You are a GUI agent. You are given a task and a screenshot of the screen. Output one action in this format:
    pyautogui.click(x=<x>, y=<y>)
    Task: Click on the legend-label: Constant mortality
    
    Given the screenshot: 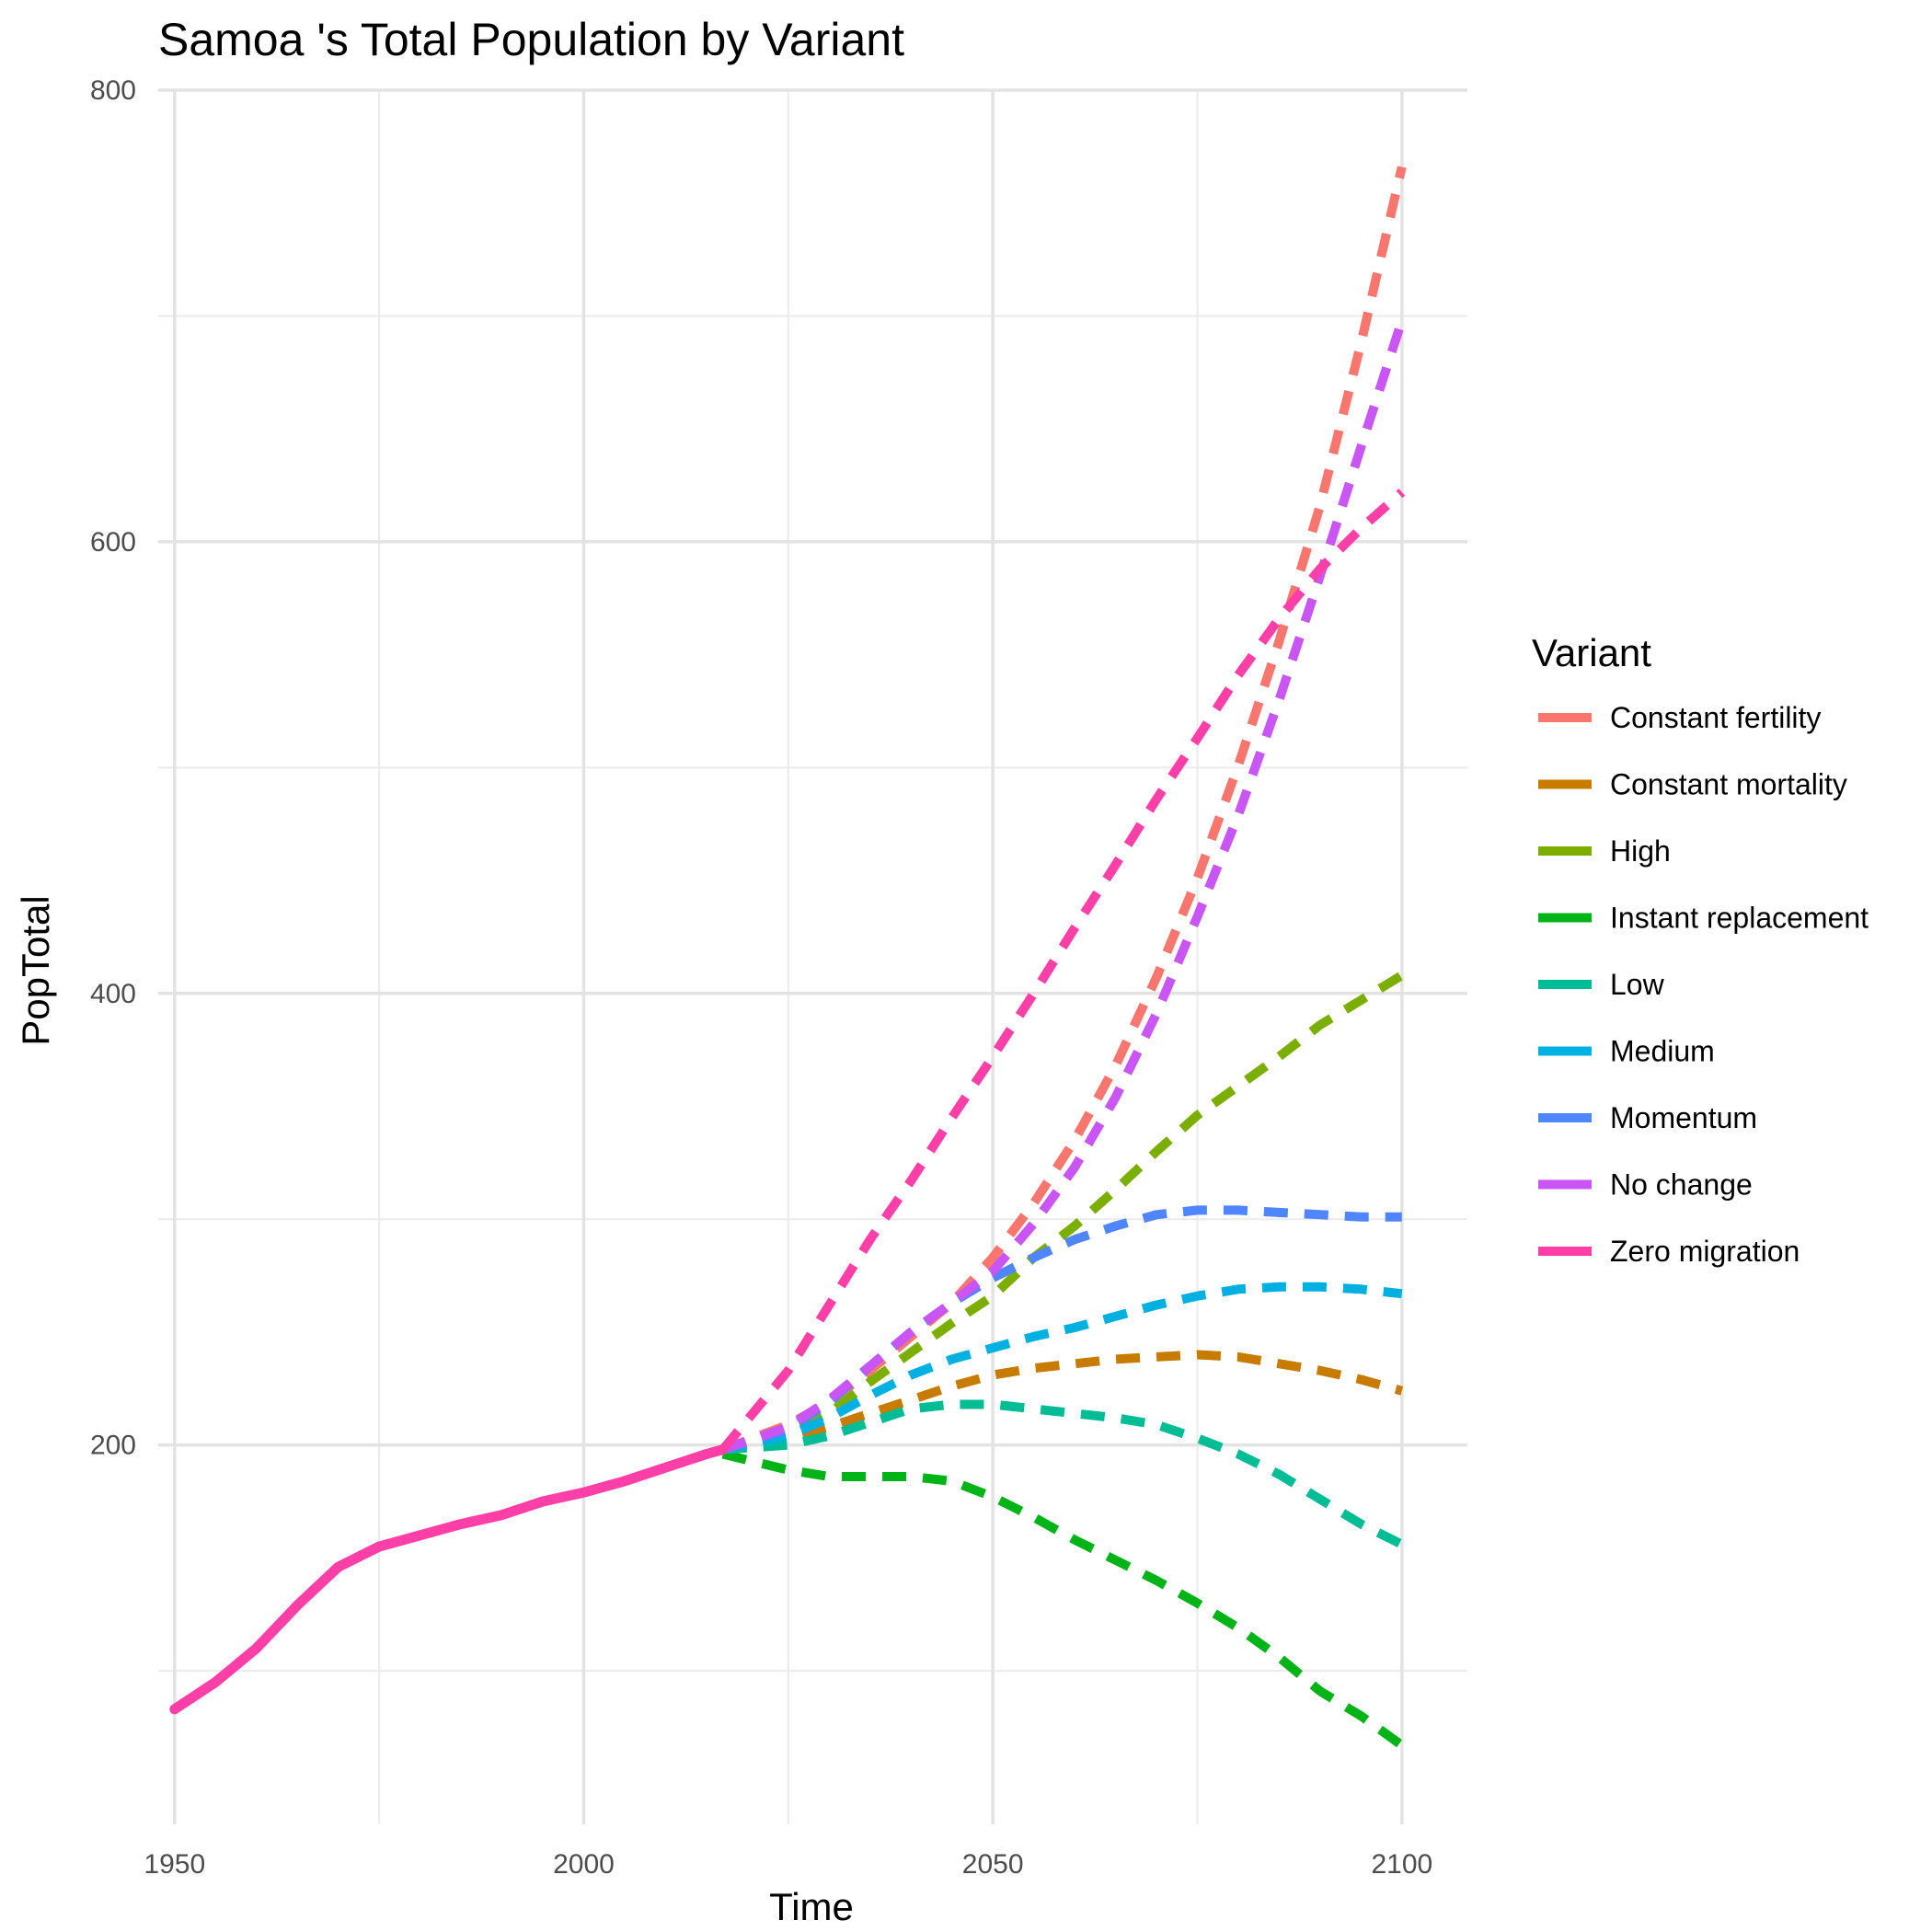 What is the action you would take?
    pyautogui.click(x=1728, y=784)
    